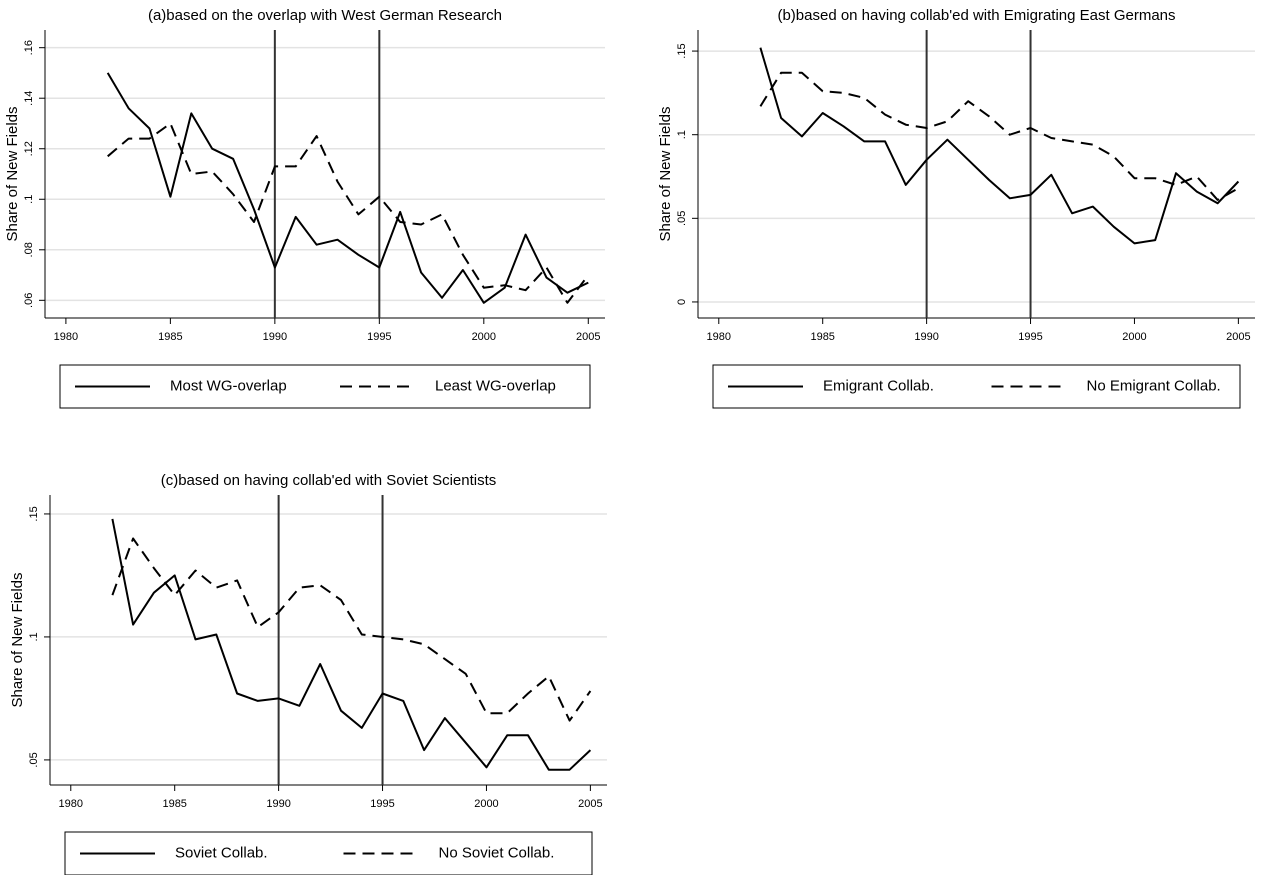  I want to click on y-tick-label: .08, so click(29, 249).